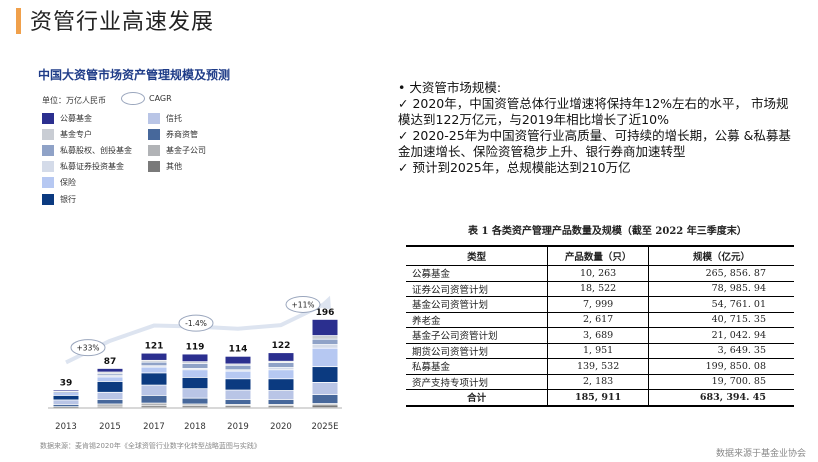 The height and width of the screenshot is (462, 818). What do you see at coordinates (720, 335) in the screenshot?
I see `cell-scale: 21, 042. 94` at bounding box center [720, 335].